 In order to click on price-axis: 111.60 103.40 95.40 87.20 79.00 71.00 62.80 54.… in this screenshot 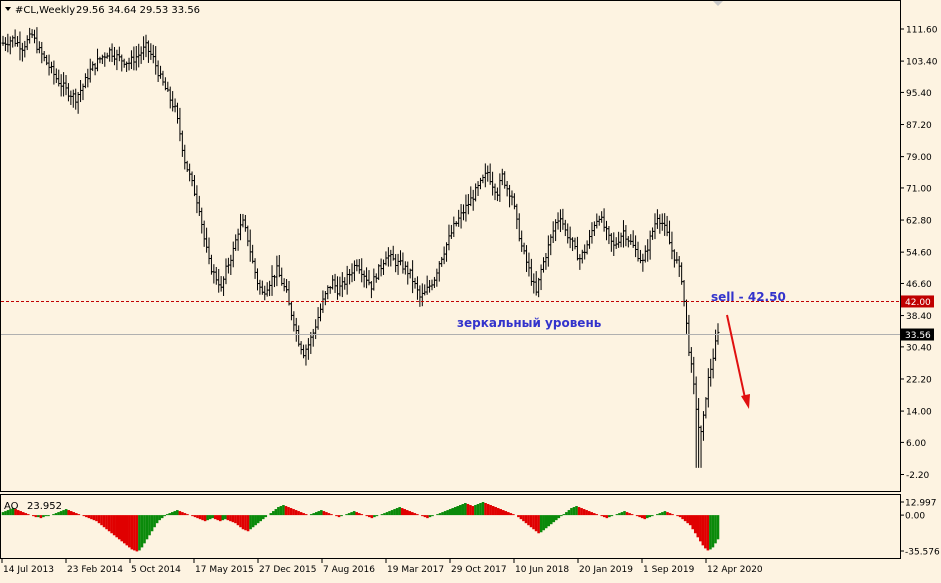, I will do `click(919, 253)`.